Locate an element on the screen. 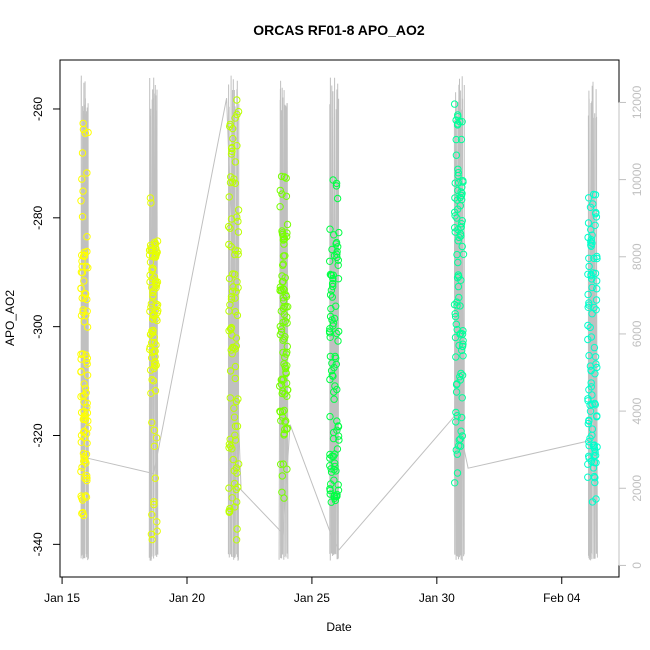  y2-axis: 0 2000 4000 6000 8000 10000 12000 is located at coordinates (631, 327).